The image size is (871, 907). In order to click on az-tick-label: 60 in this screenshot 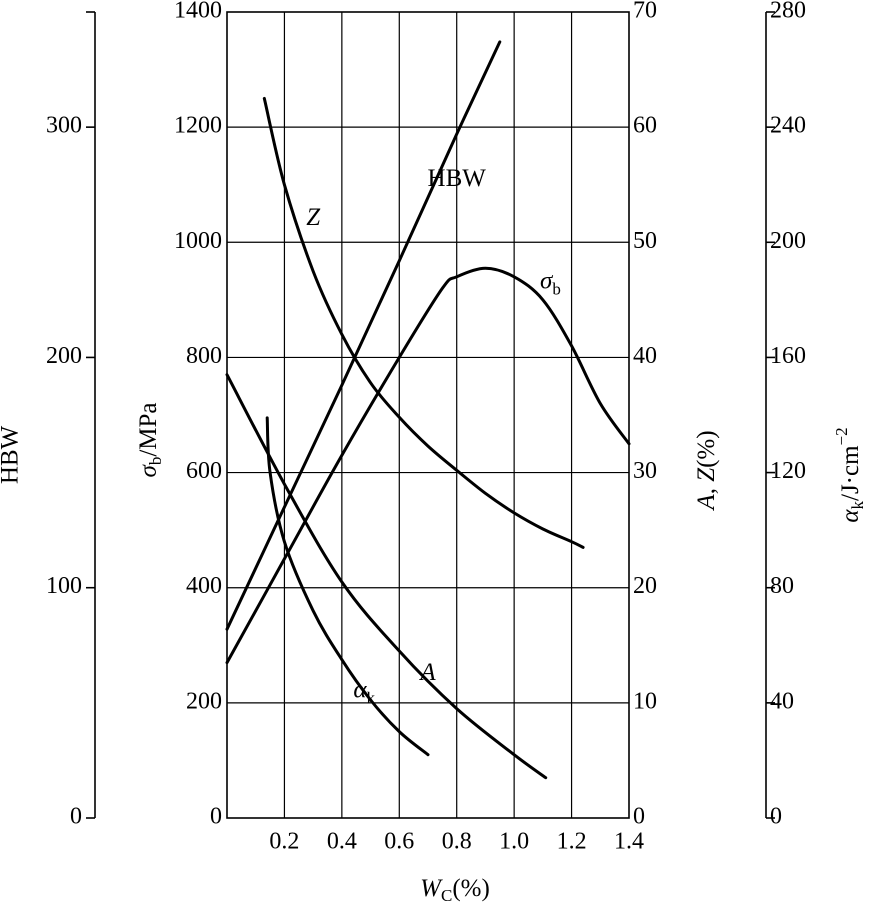, I will do `click(645, 126)`.